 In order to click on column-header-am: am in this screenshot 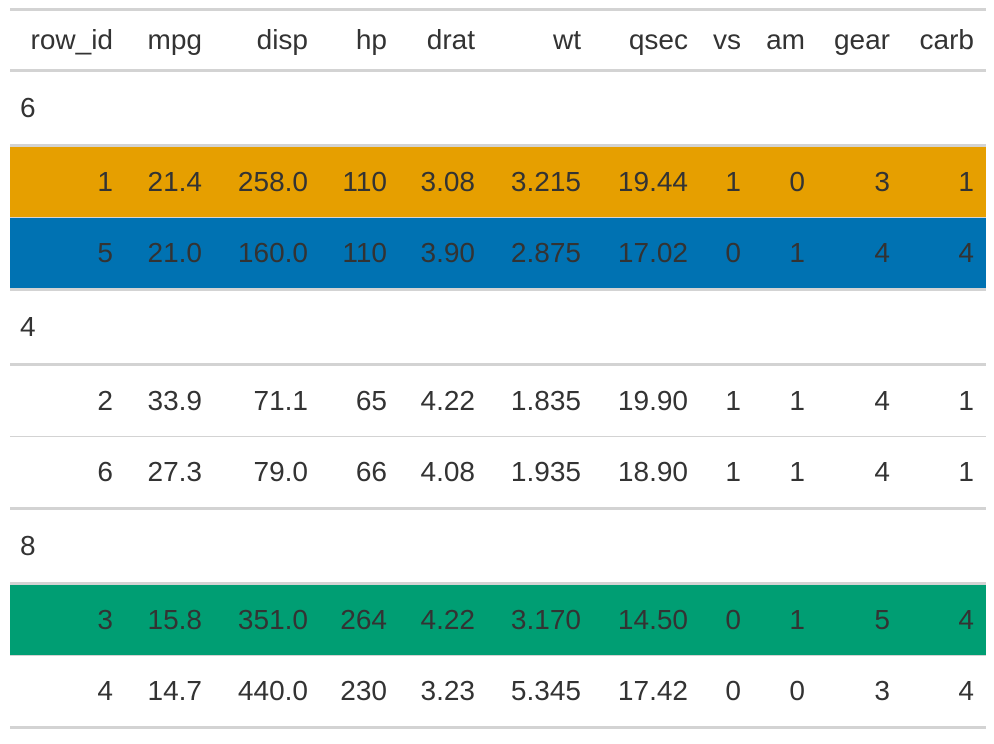, I will do `click(785, 40)`.